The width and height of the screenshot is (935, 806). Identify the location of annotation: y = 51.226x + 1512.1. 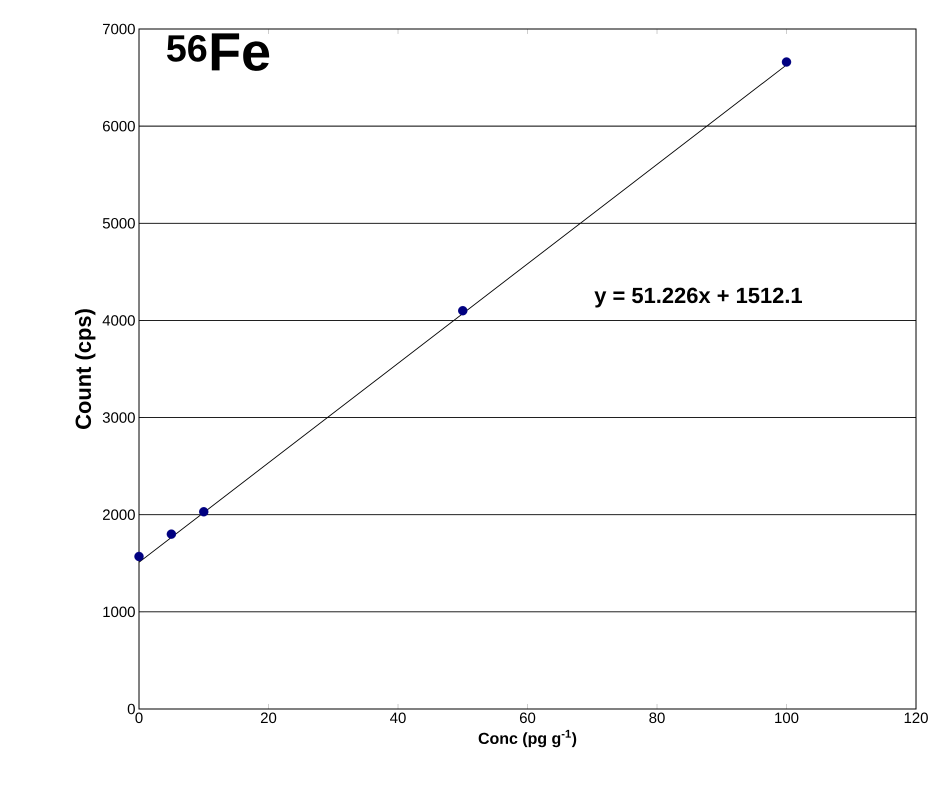
(698, 298).